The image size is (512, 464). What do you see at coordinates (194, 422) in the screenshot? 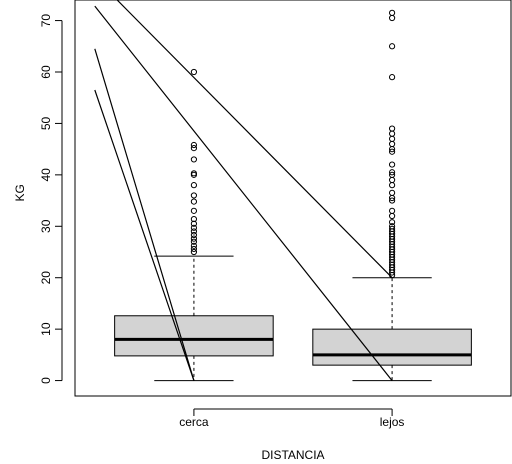
I see `x-tick-label: cerca` at bounding box center [194, 422].